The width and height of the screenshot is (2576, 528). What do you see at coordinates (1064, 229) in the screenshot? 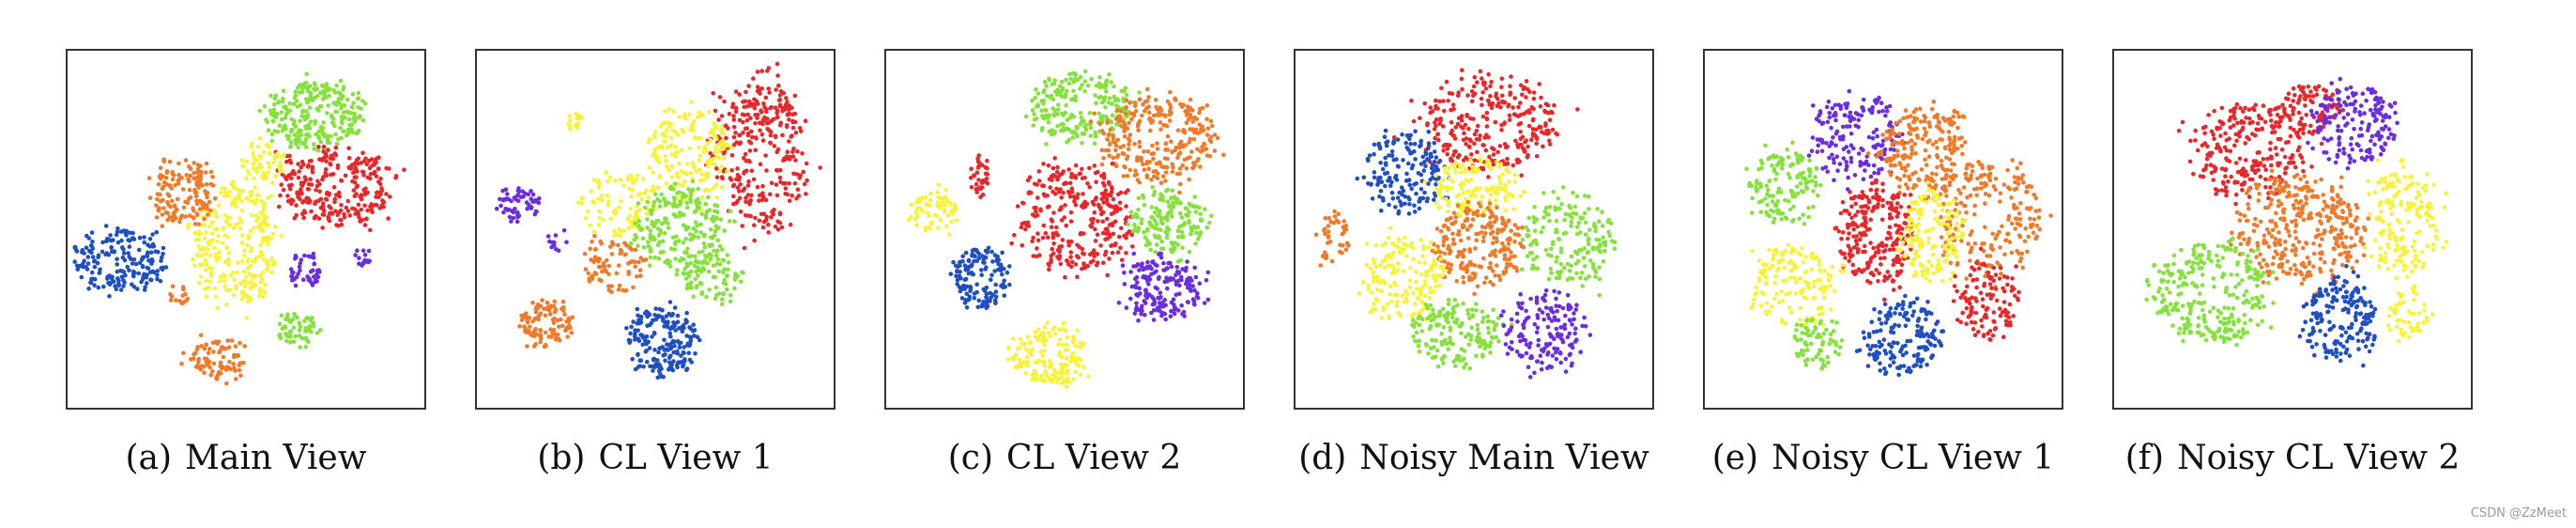
I see `scatter-plot-c` at bounding box center [1064, 229].